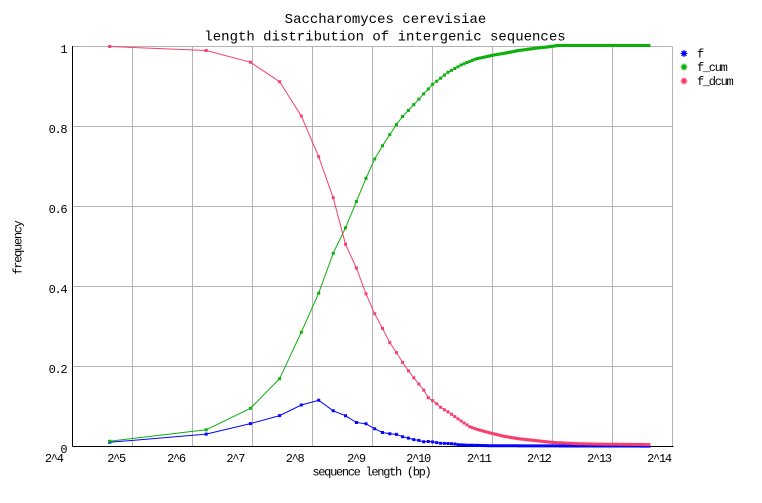 The width and height of the screenshot is (762, 503). Describe the element at coordinates (539, 459) in the screenshot. I see `svg-text: 2^12` at that location.